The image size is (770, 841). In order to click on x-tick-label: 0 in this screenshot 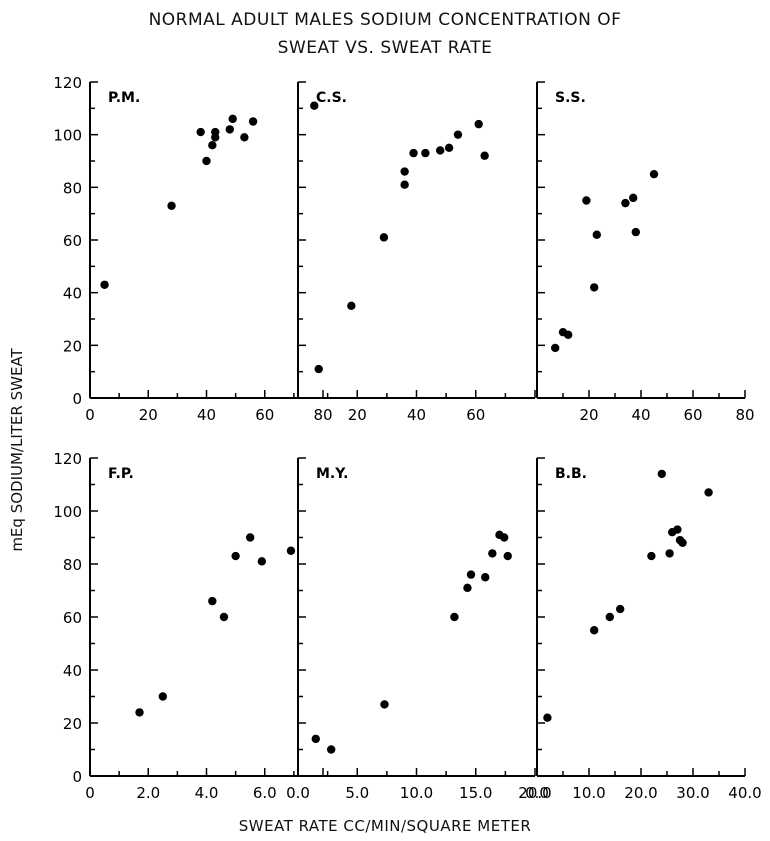, I will do `click(90, 793)`.